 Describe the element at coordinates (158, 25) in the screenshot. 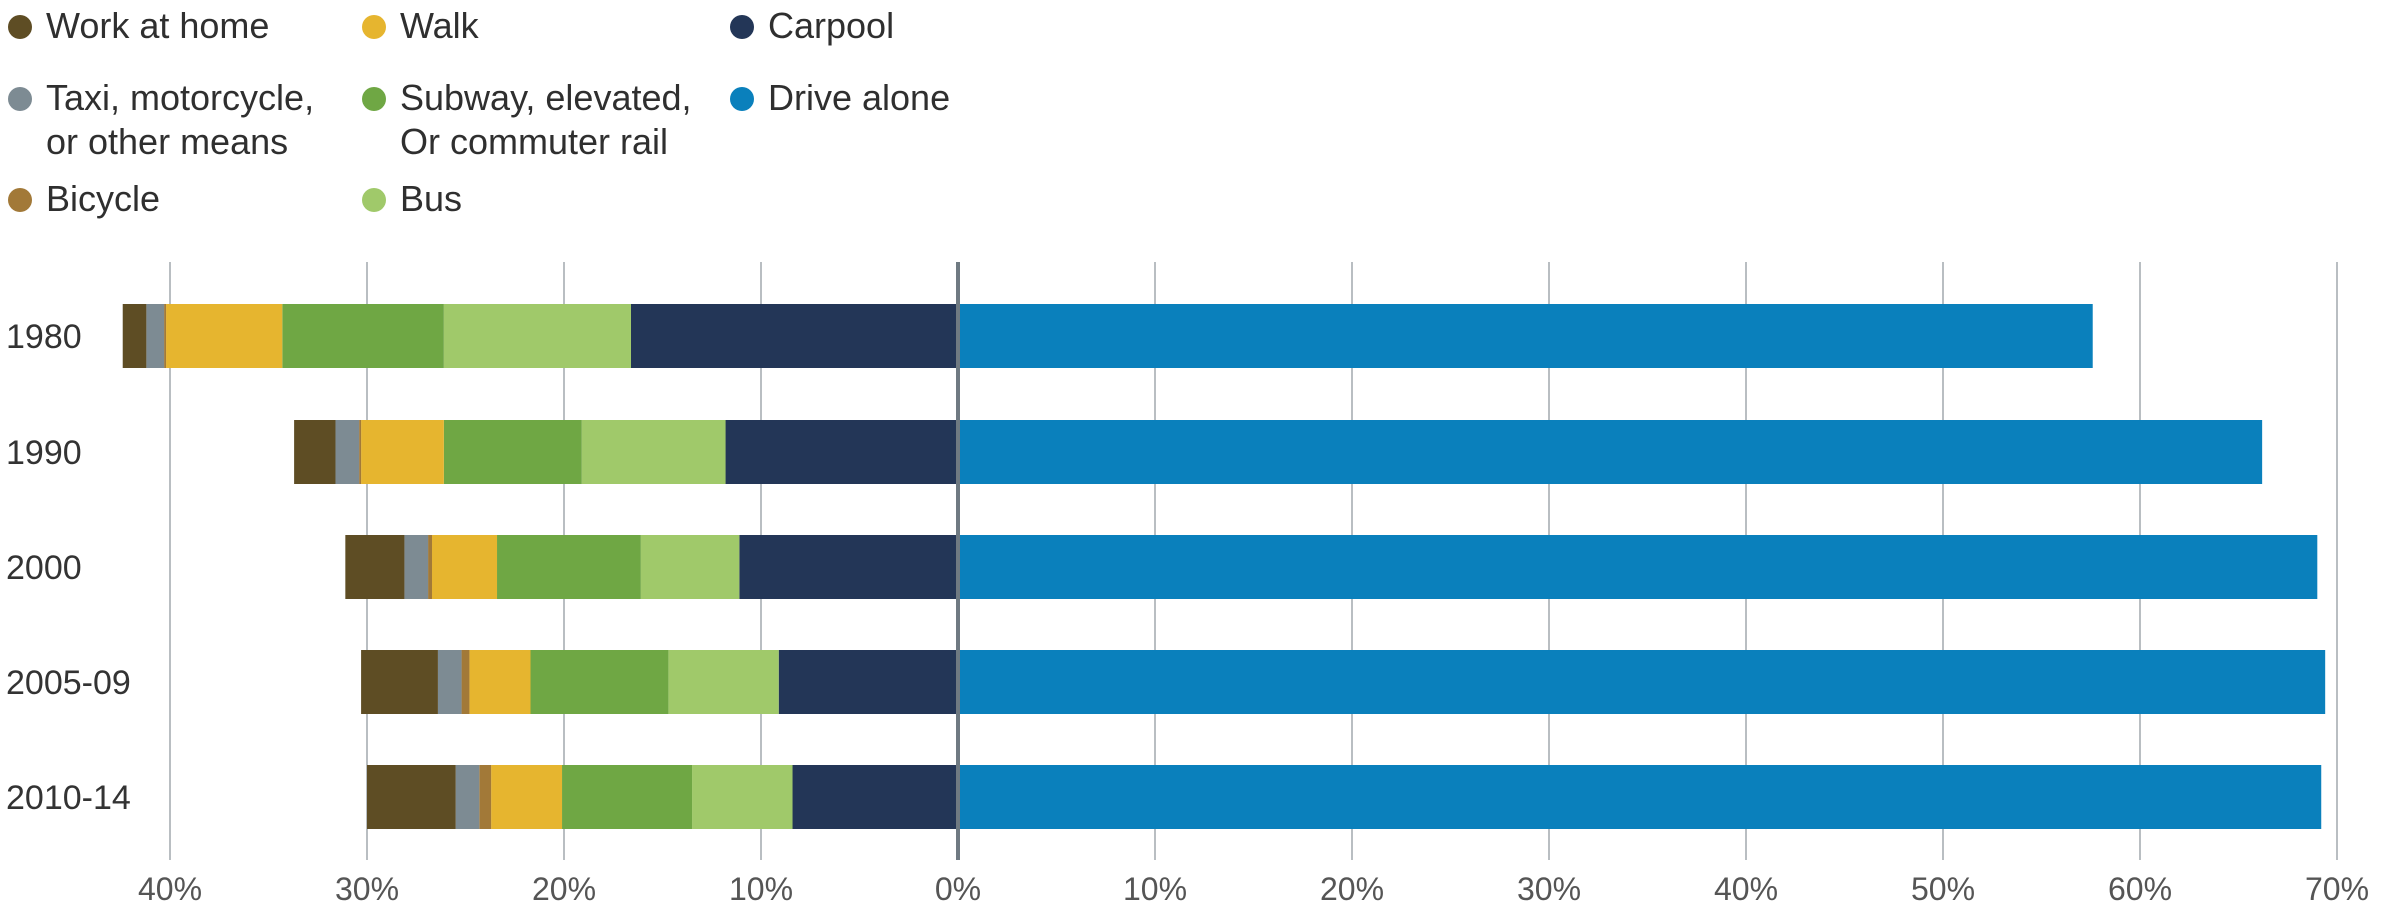

I see `legend-label: Work at home` at that location.